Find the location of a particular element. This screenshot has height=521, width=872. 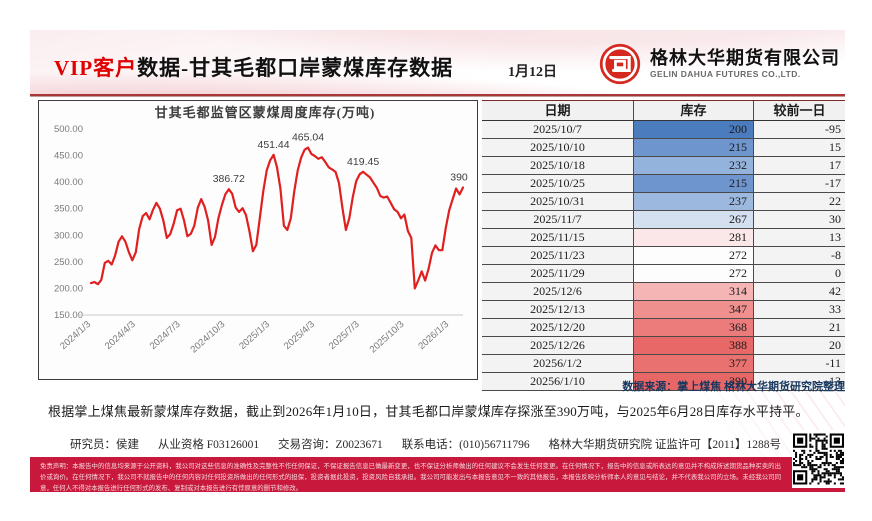

chart-title: 甘其毛都监管区蒙煤周度库存(万吨) is located at coordinates (265, 112).